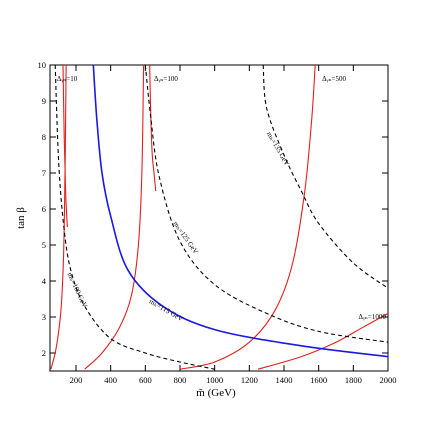 This screenshot has width=436, height=436. I want to click on curve-annotation: mₕ=135 GeV, so click(278, 148).